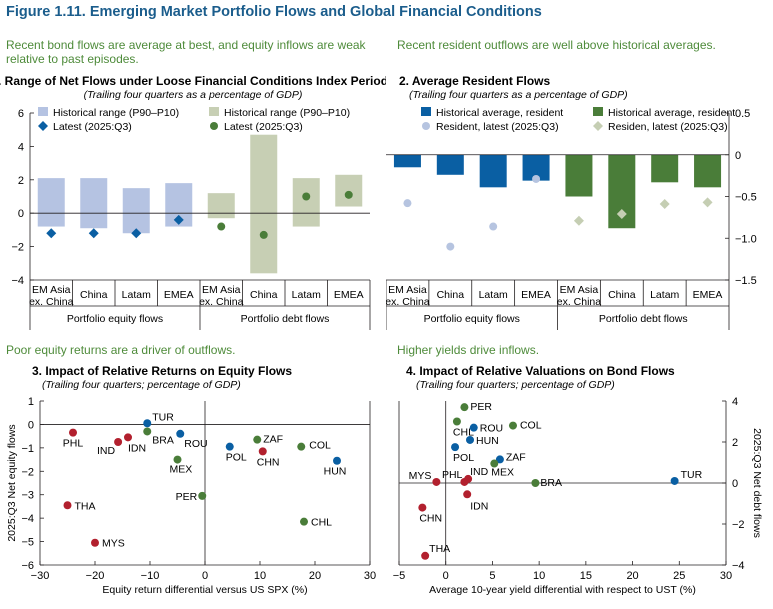 The width and height of the screenshot is (773, 609). What do you see at coordinates (479, 506) in the screenshot?
I see `chart4-point-label-idn: IDN` at bounding box center [479, 506].